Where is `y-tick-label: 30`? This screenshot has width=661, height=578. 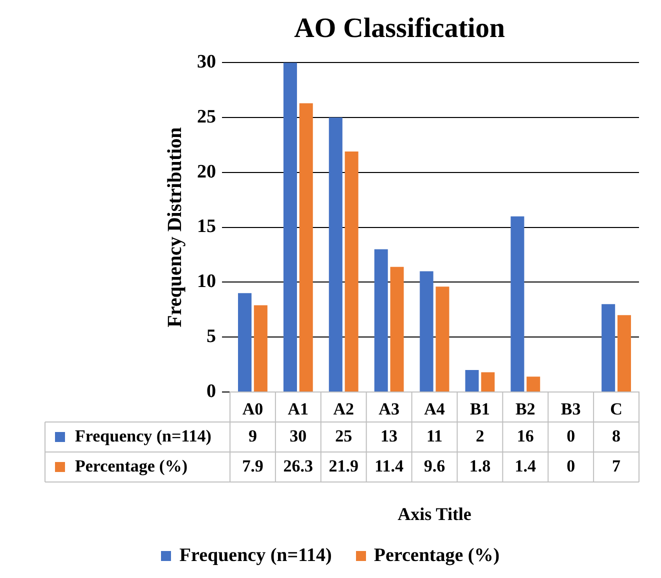 y-tick-label: 30 is located at coordinates (206, 62).